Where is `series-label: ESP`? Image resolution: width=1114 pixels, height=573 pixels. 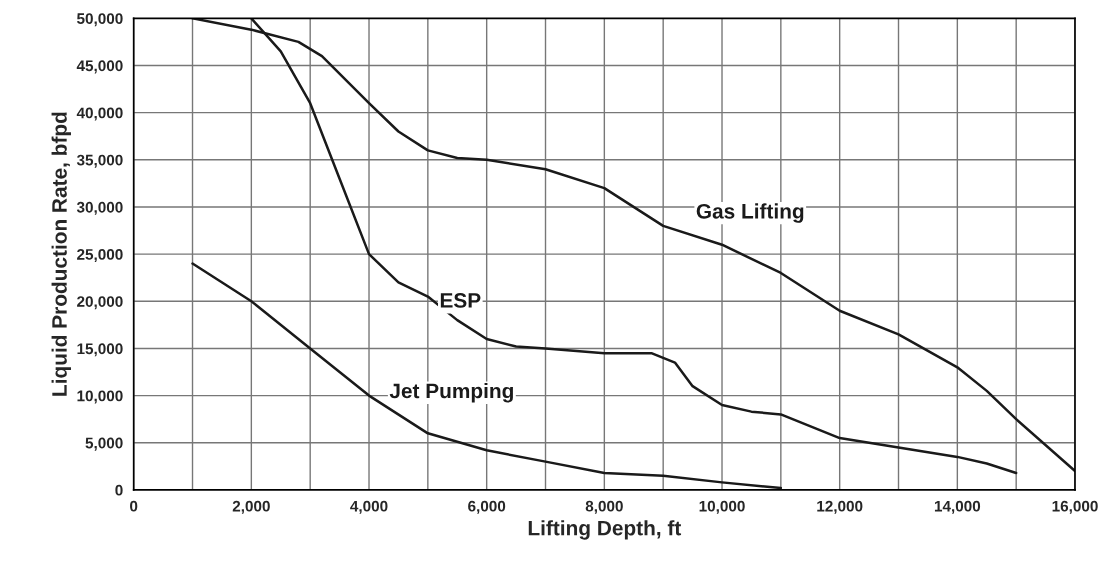 series-label: ESP is located at coordinates (460, 300).